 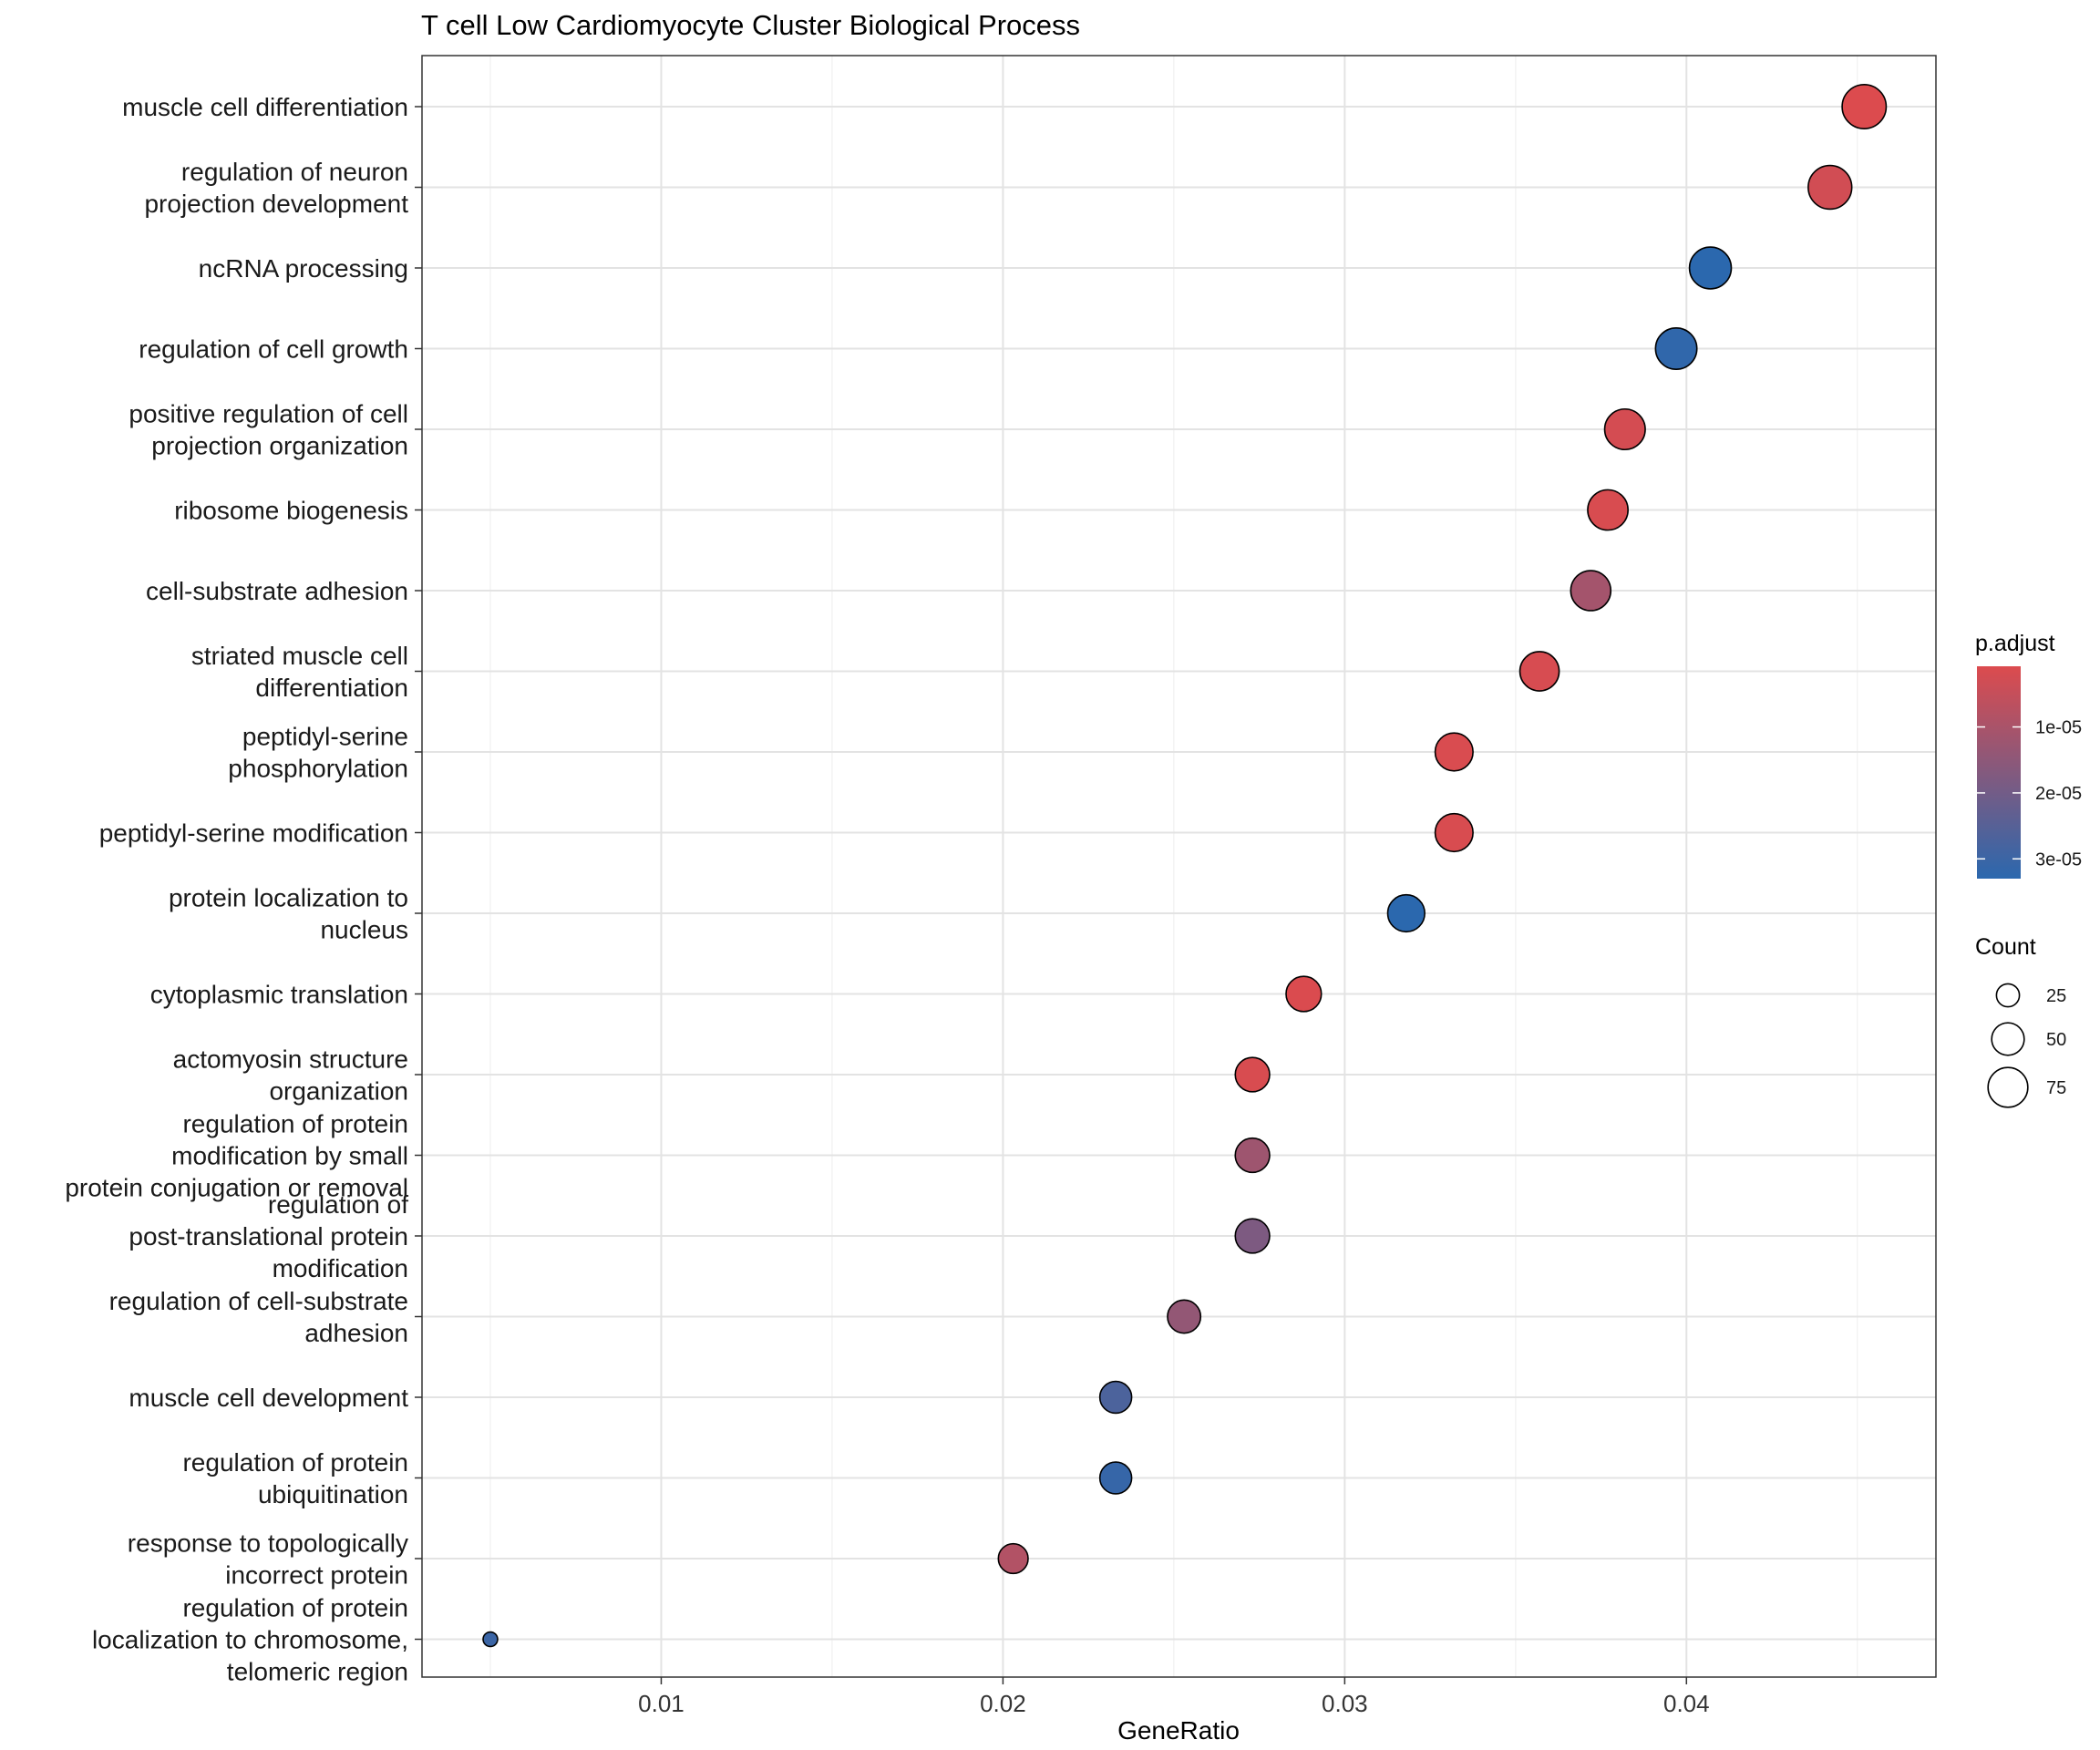 I want to click on y-tick-label: cytoplasmic translation, so click(x=279, y=995).